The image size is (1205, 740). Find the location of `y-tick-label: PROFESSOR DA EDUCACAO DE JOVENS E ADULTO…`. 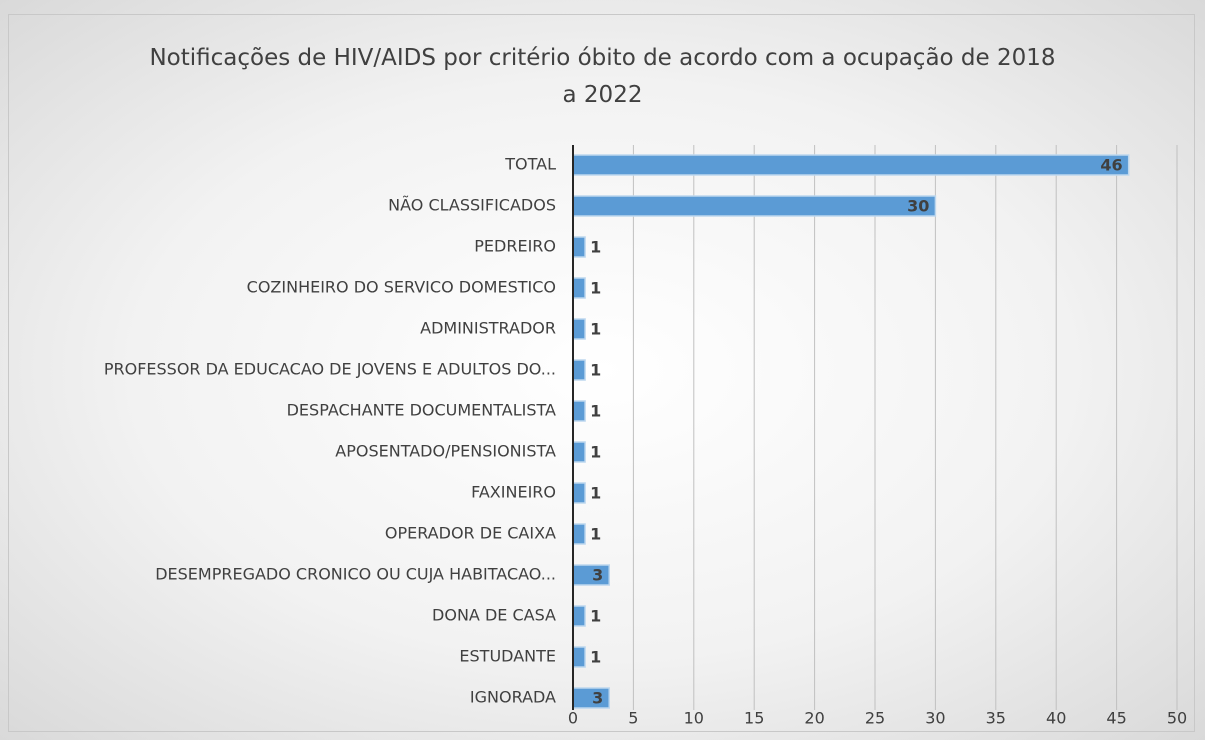

y-tick-label: PROFESSOR DA EDUCACAO DE JOVENS E ADULTO… is located at coordinates (330, 369).